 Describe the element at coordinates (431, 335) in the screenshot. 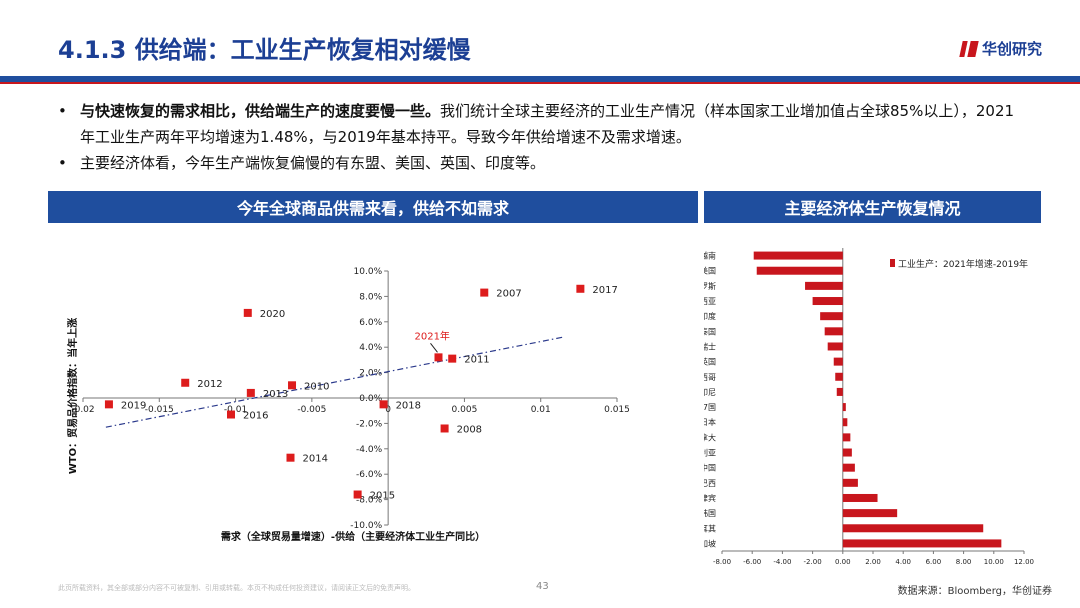

I see `data-label-2021: 2021年` at that location.